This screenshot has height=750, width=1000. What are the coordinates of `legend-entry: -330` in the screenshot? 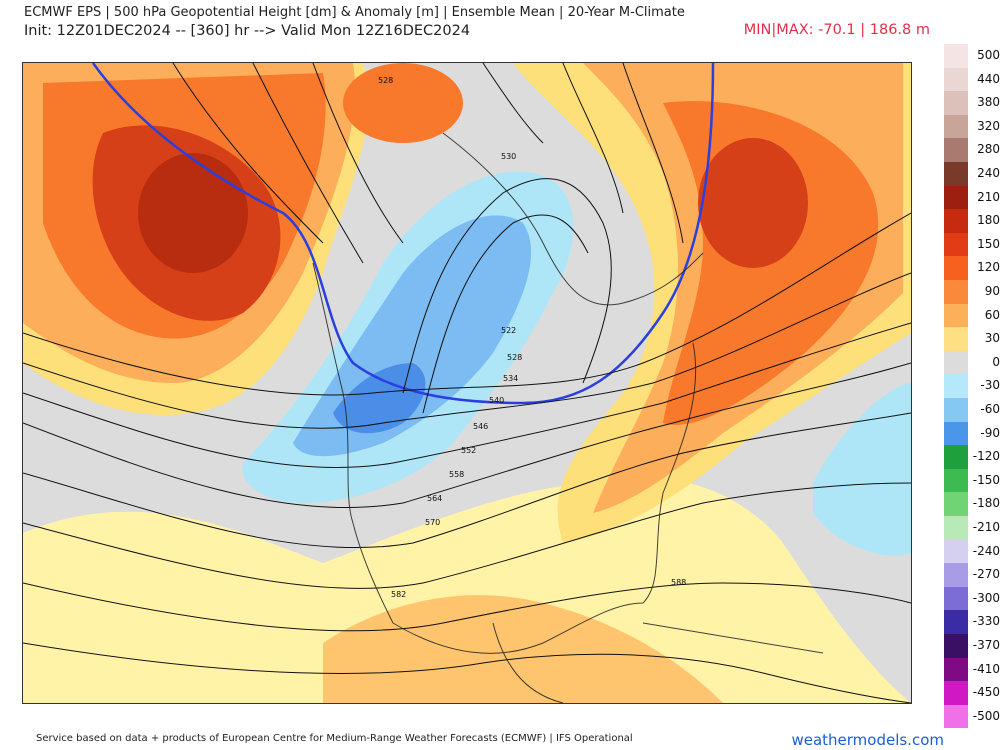 It's located at (972, 622).